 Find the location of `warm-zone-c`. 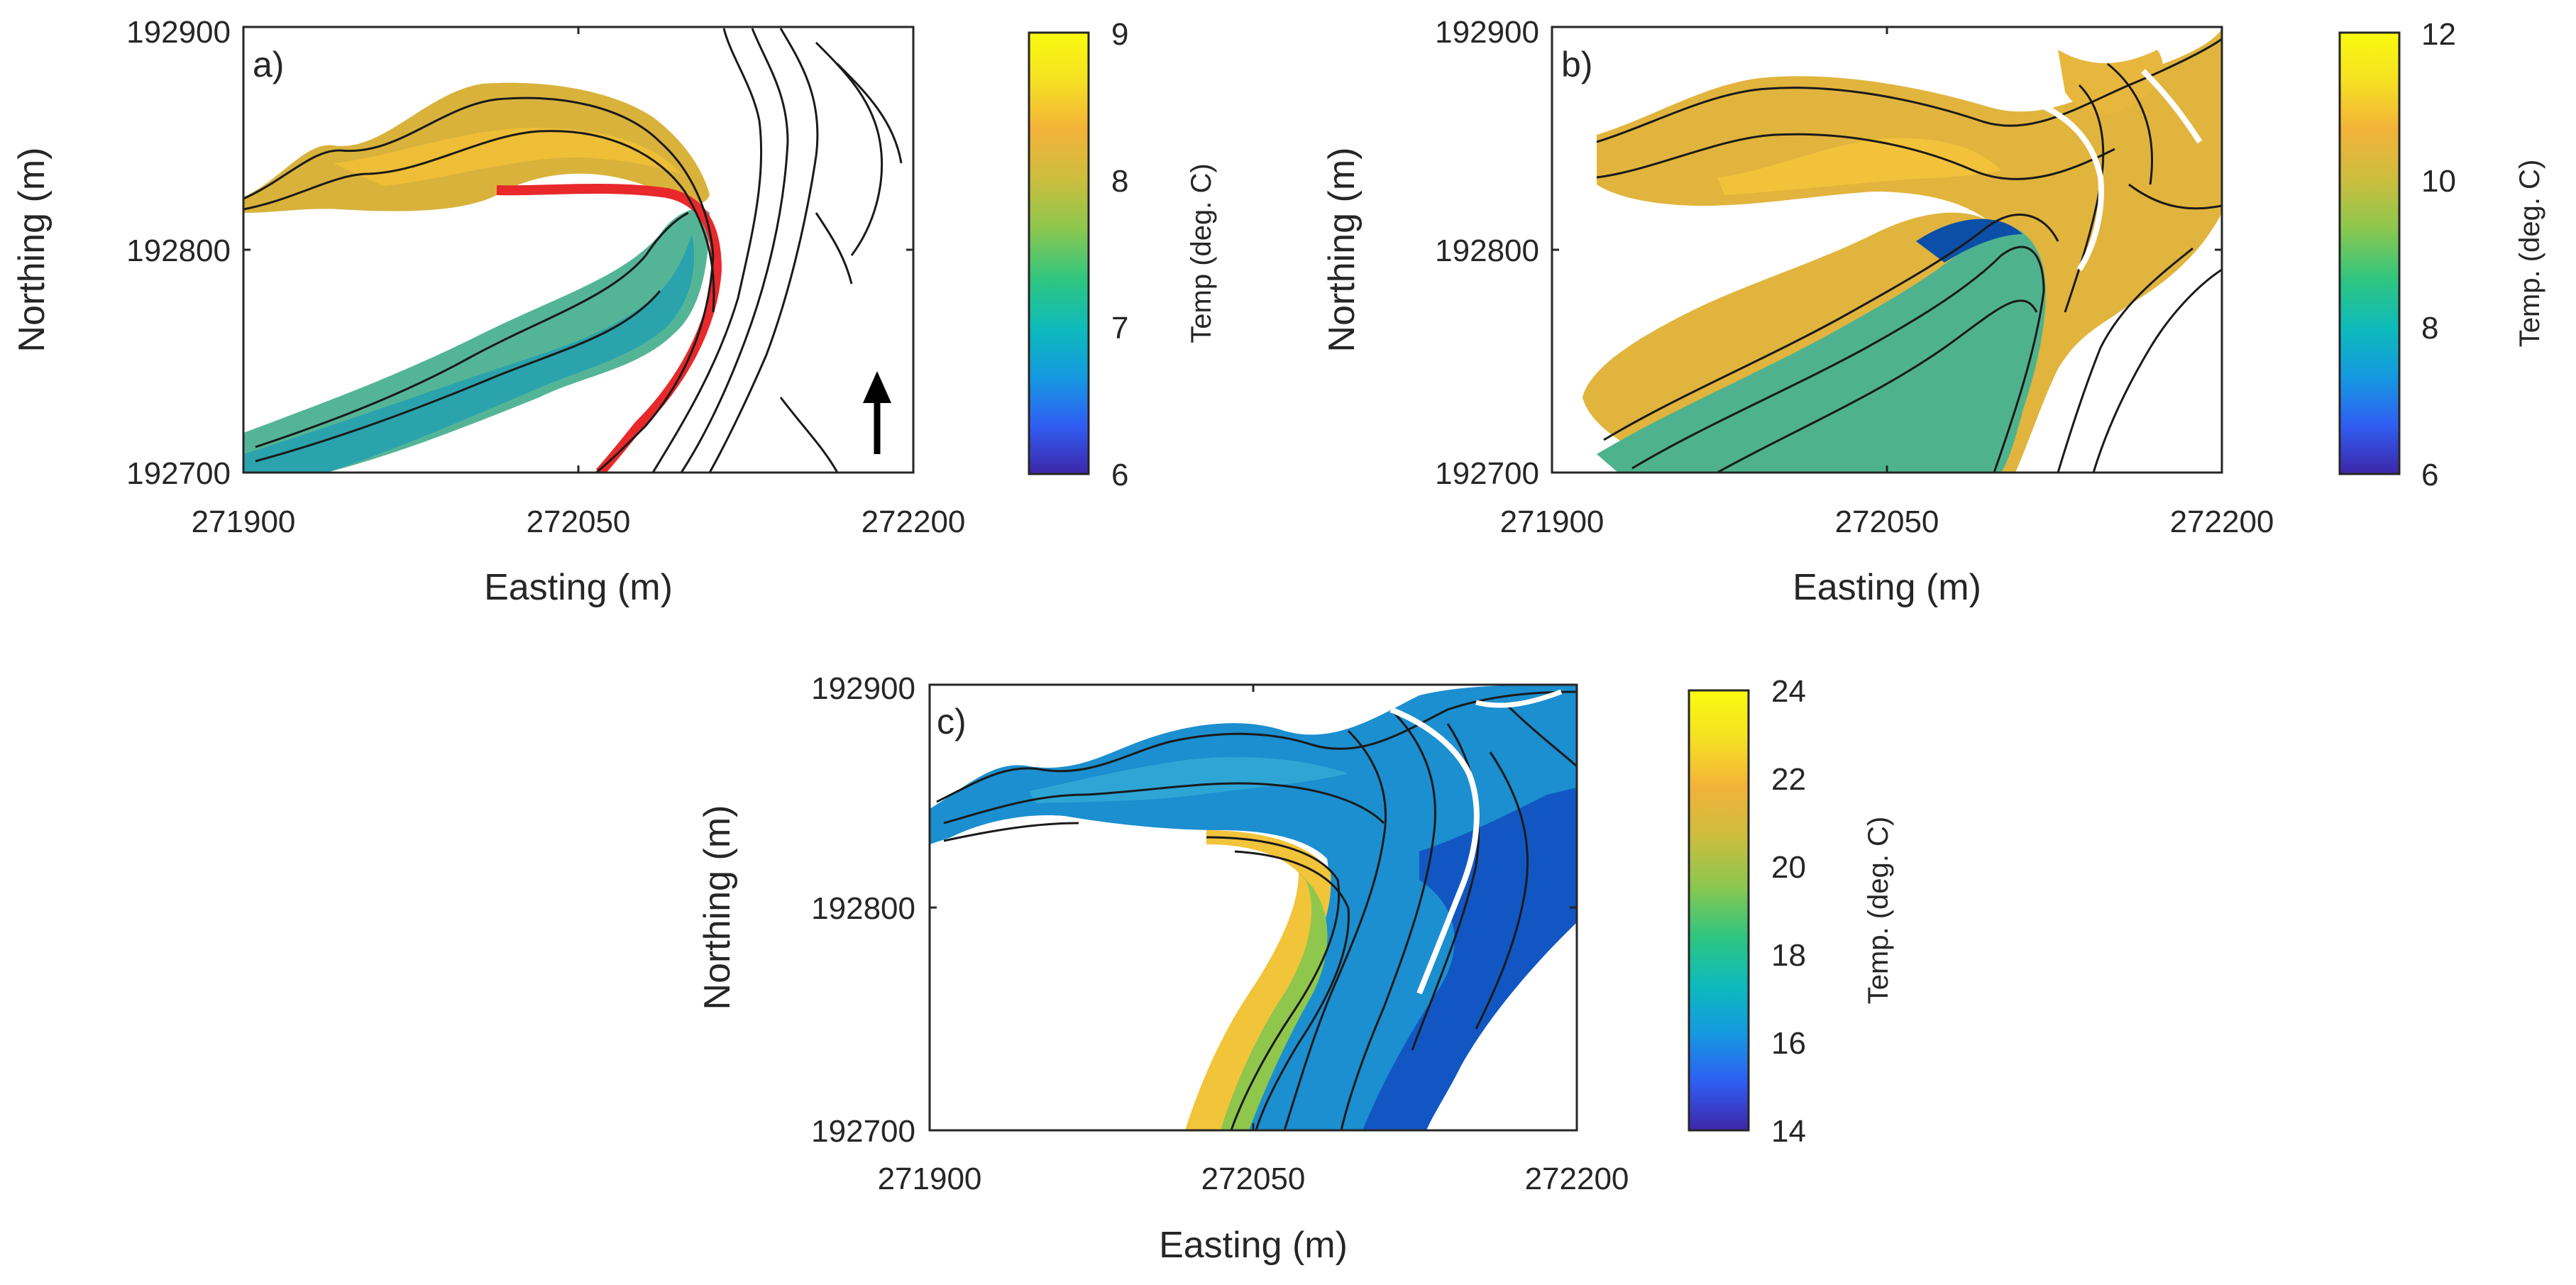

warm-zone-c is located at coordinates (1258, 980).